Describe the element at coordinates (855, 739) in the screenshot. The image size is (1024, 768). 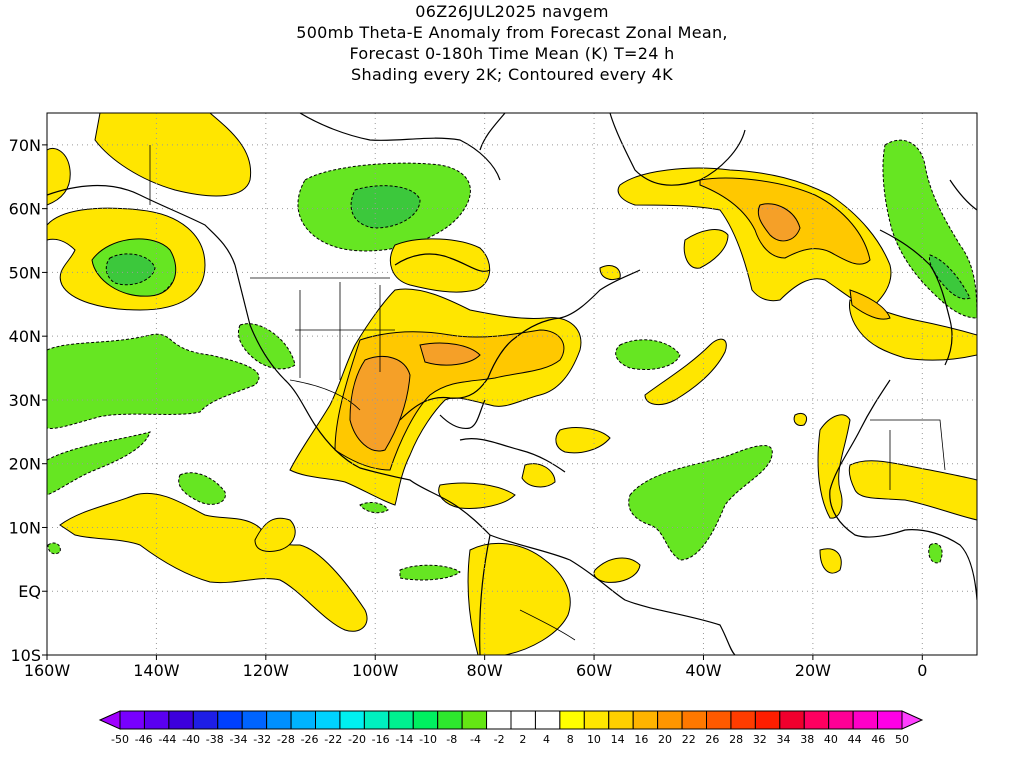
I see `colorbar-label: 44` at that location.